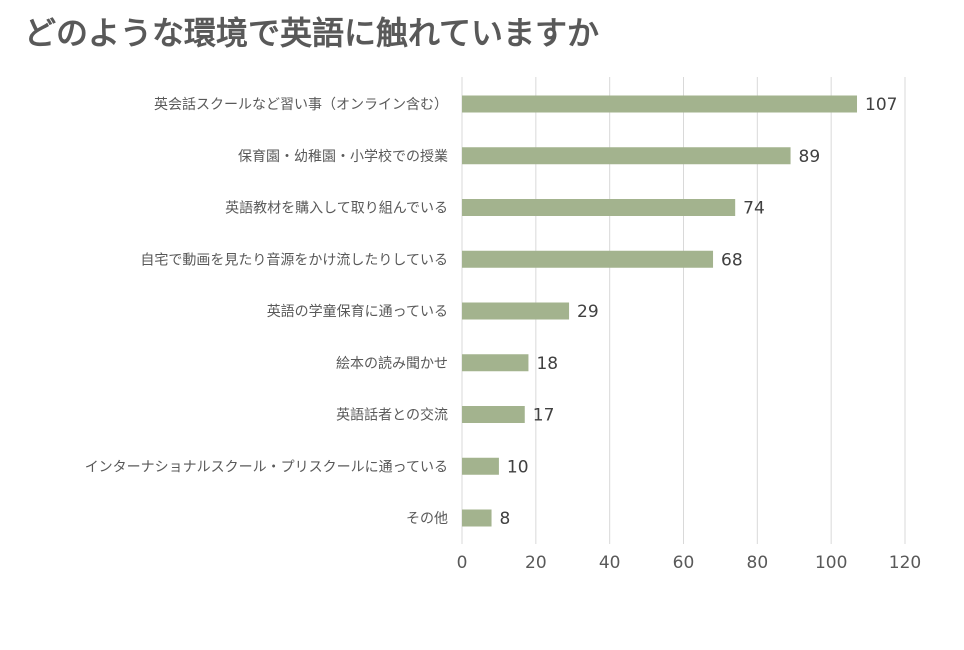  I want to click on category-label: 絵本の読み聞かせ, so click(392, 363).